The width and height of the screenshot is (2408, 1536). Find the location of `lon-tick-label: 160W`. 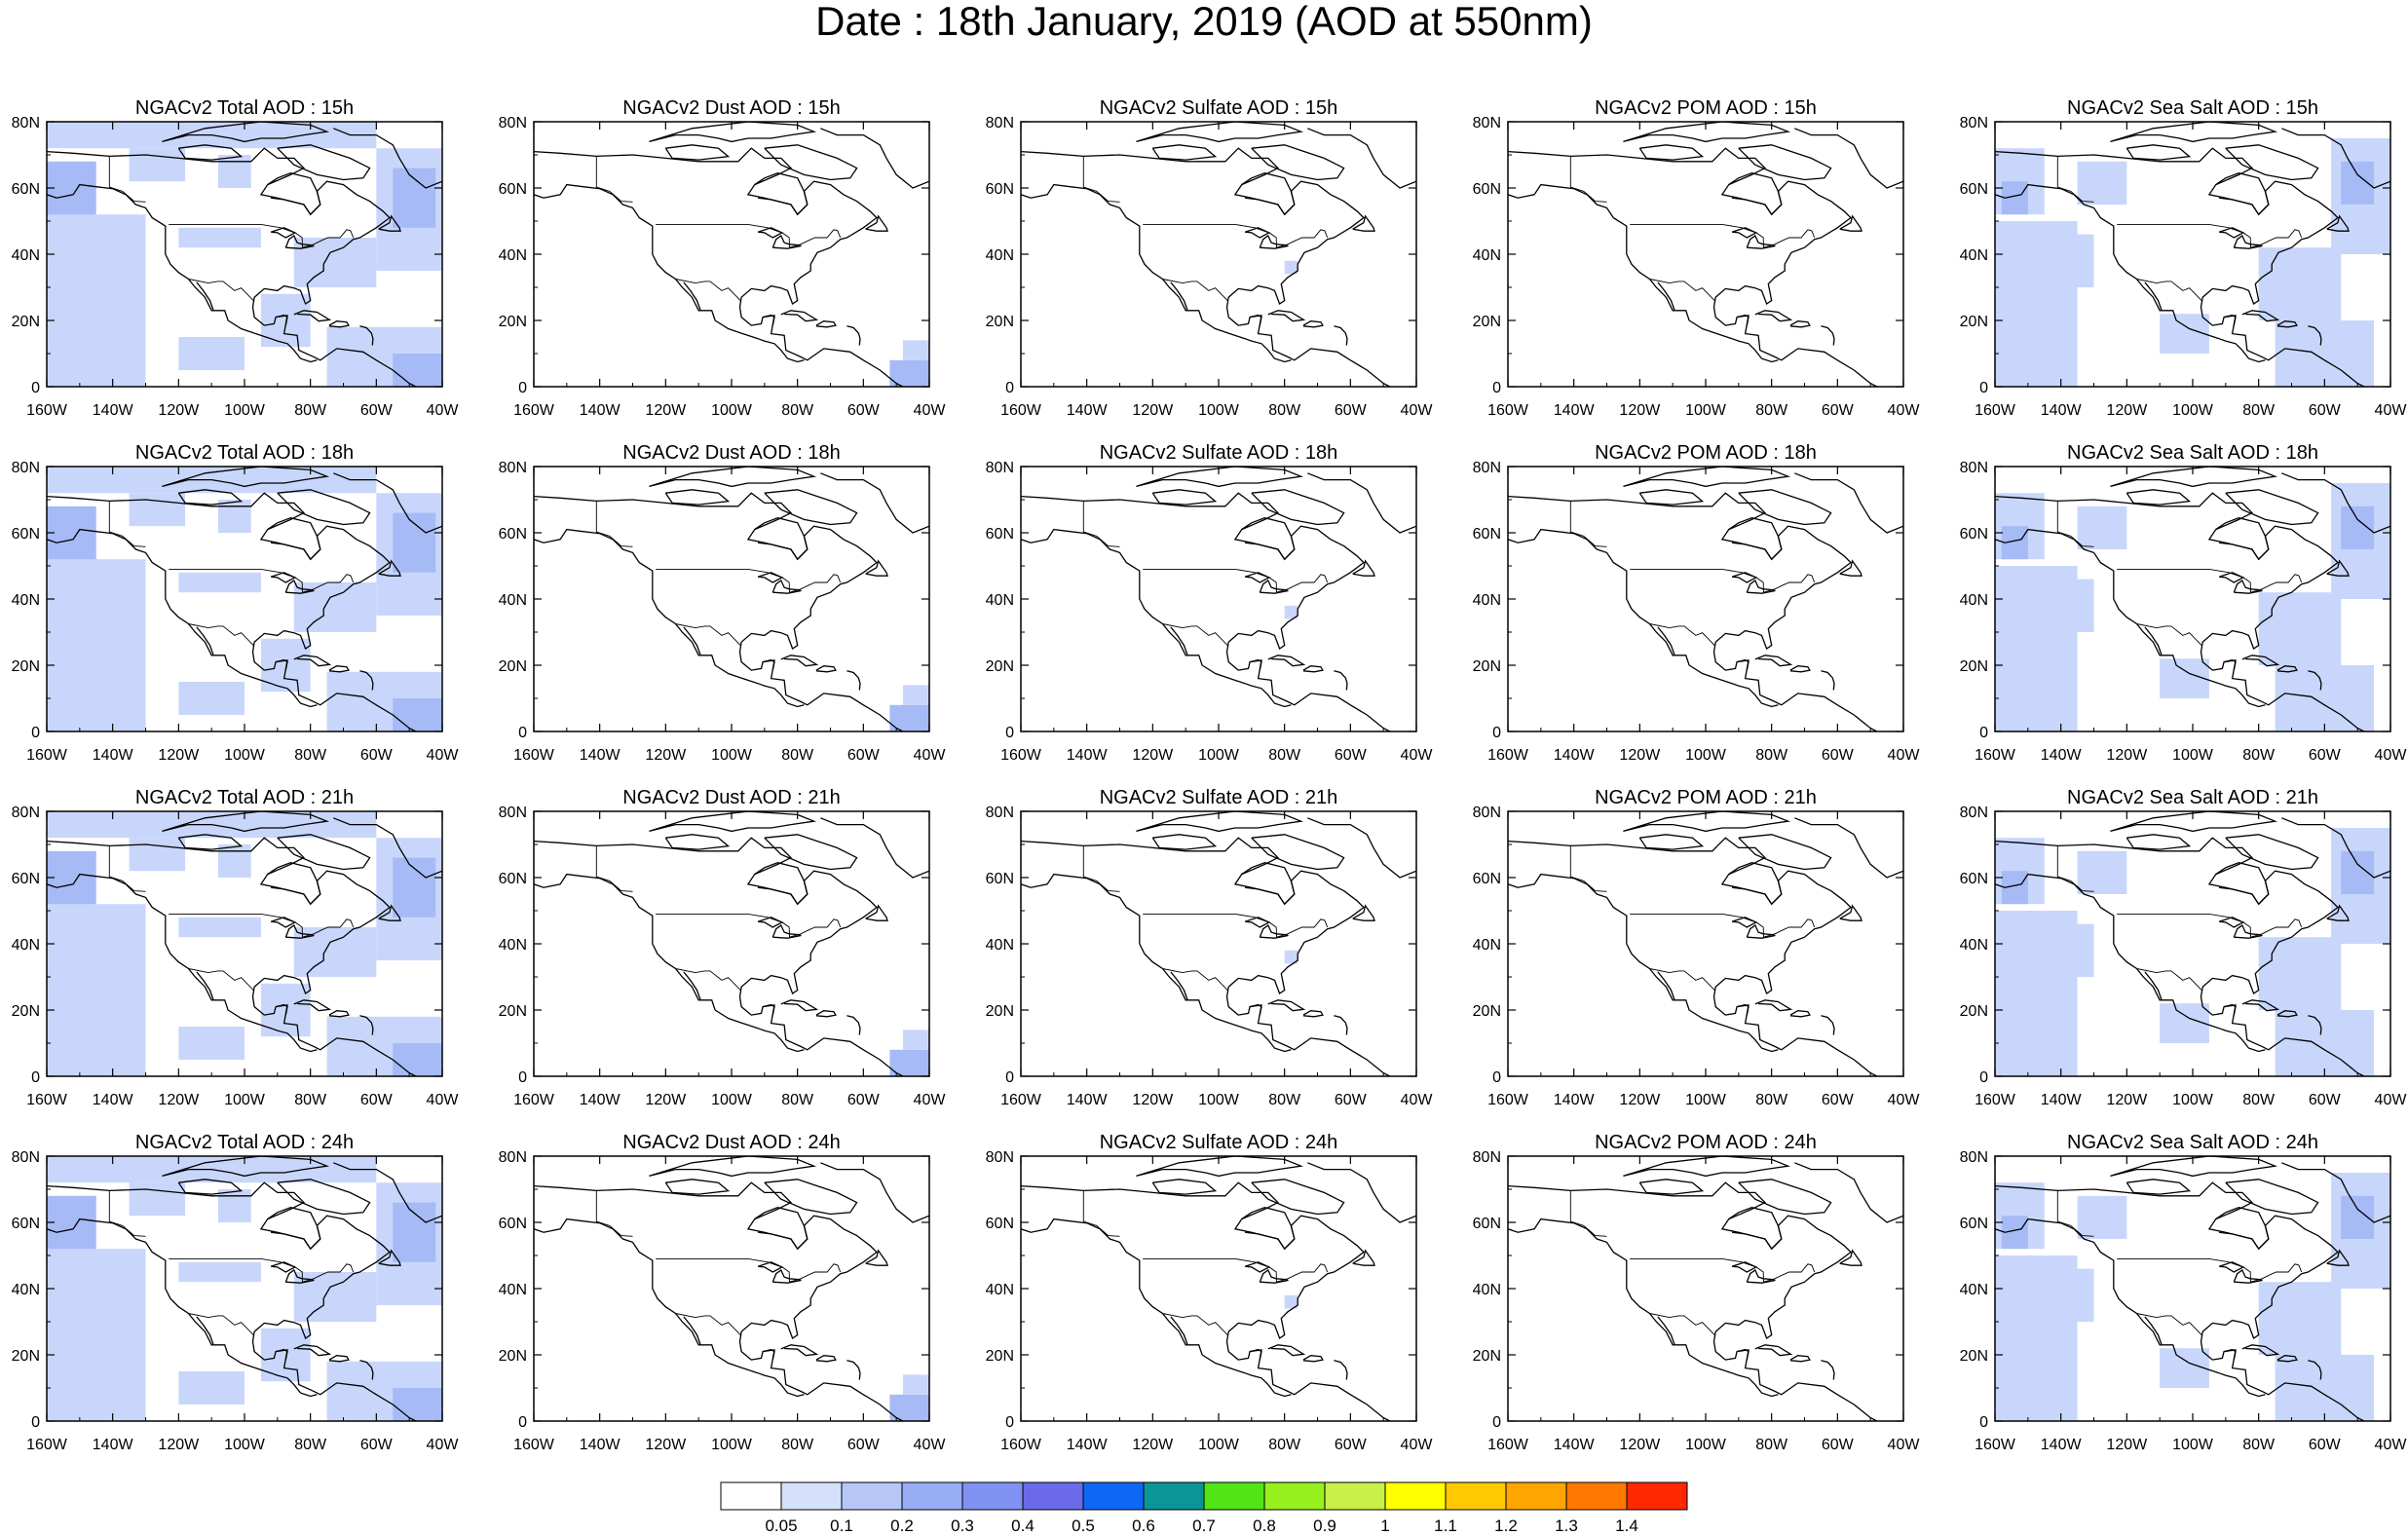

lon-tick-label: 160W is located at coordinates (1995, 1445).